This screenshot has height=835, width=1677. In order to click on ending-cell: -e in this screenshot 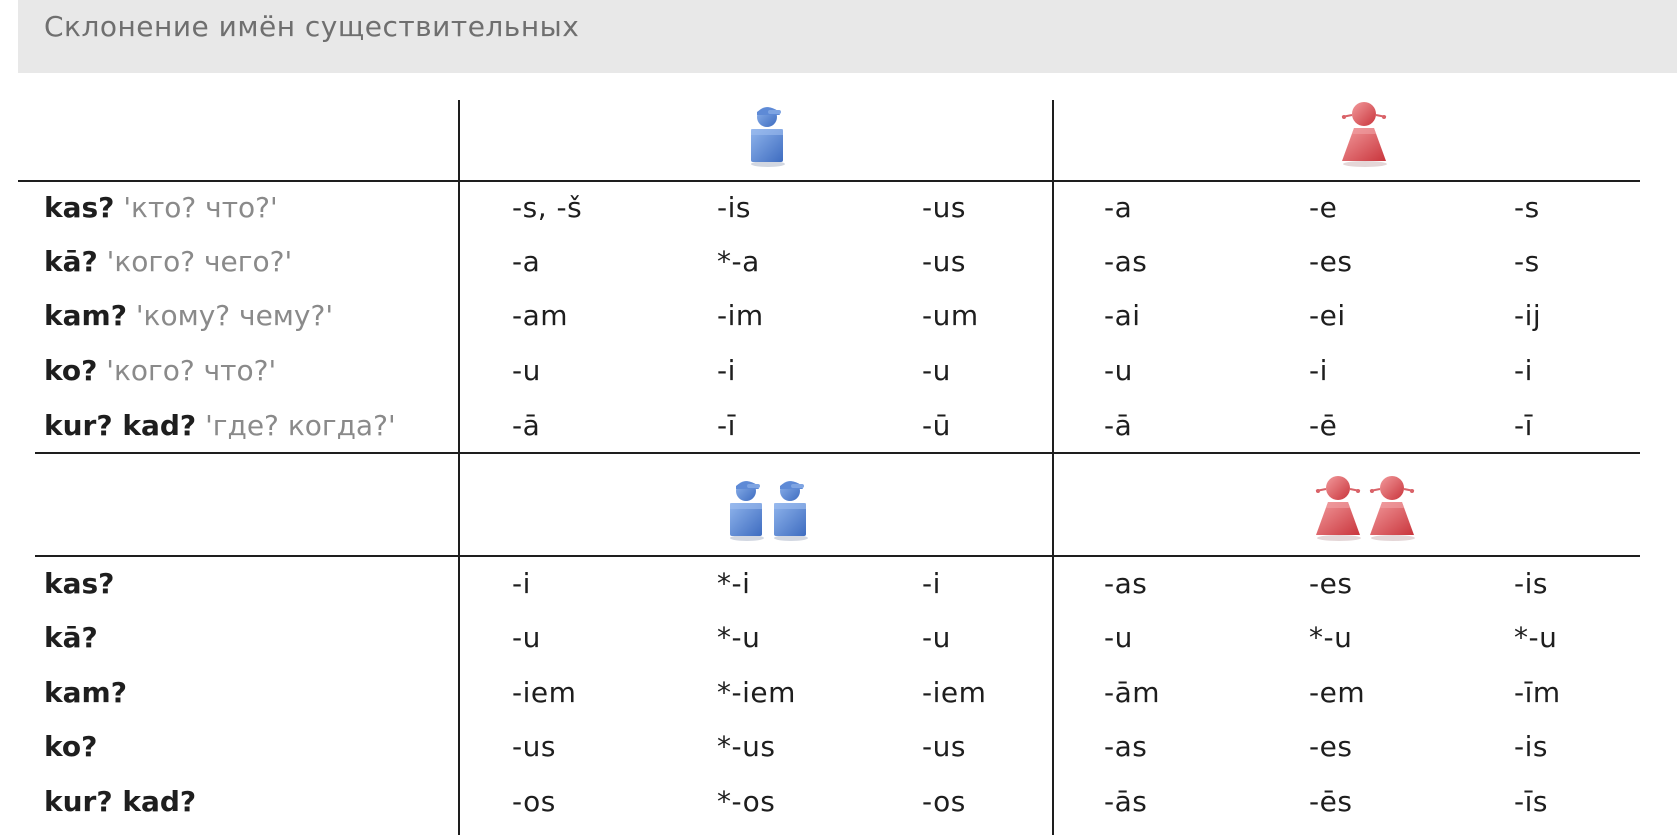, I will do `click(1323, 207)`.